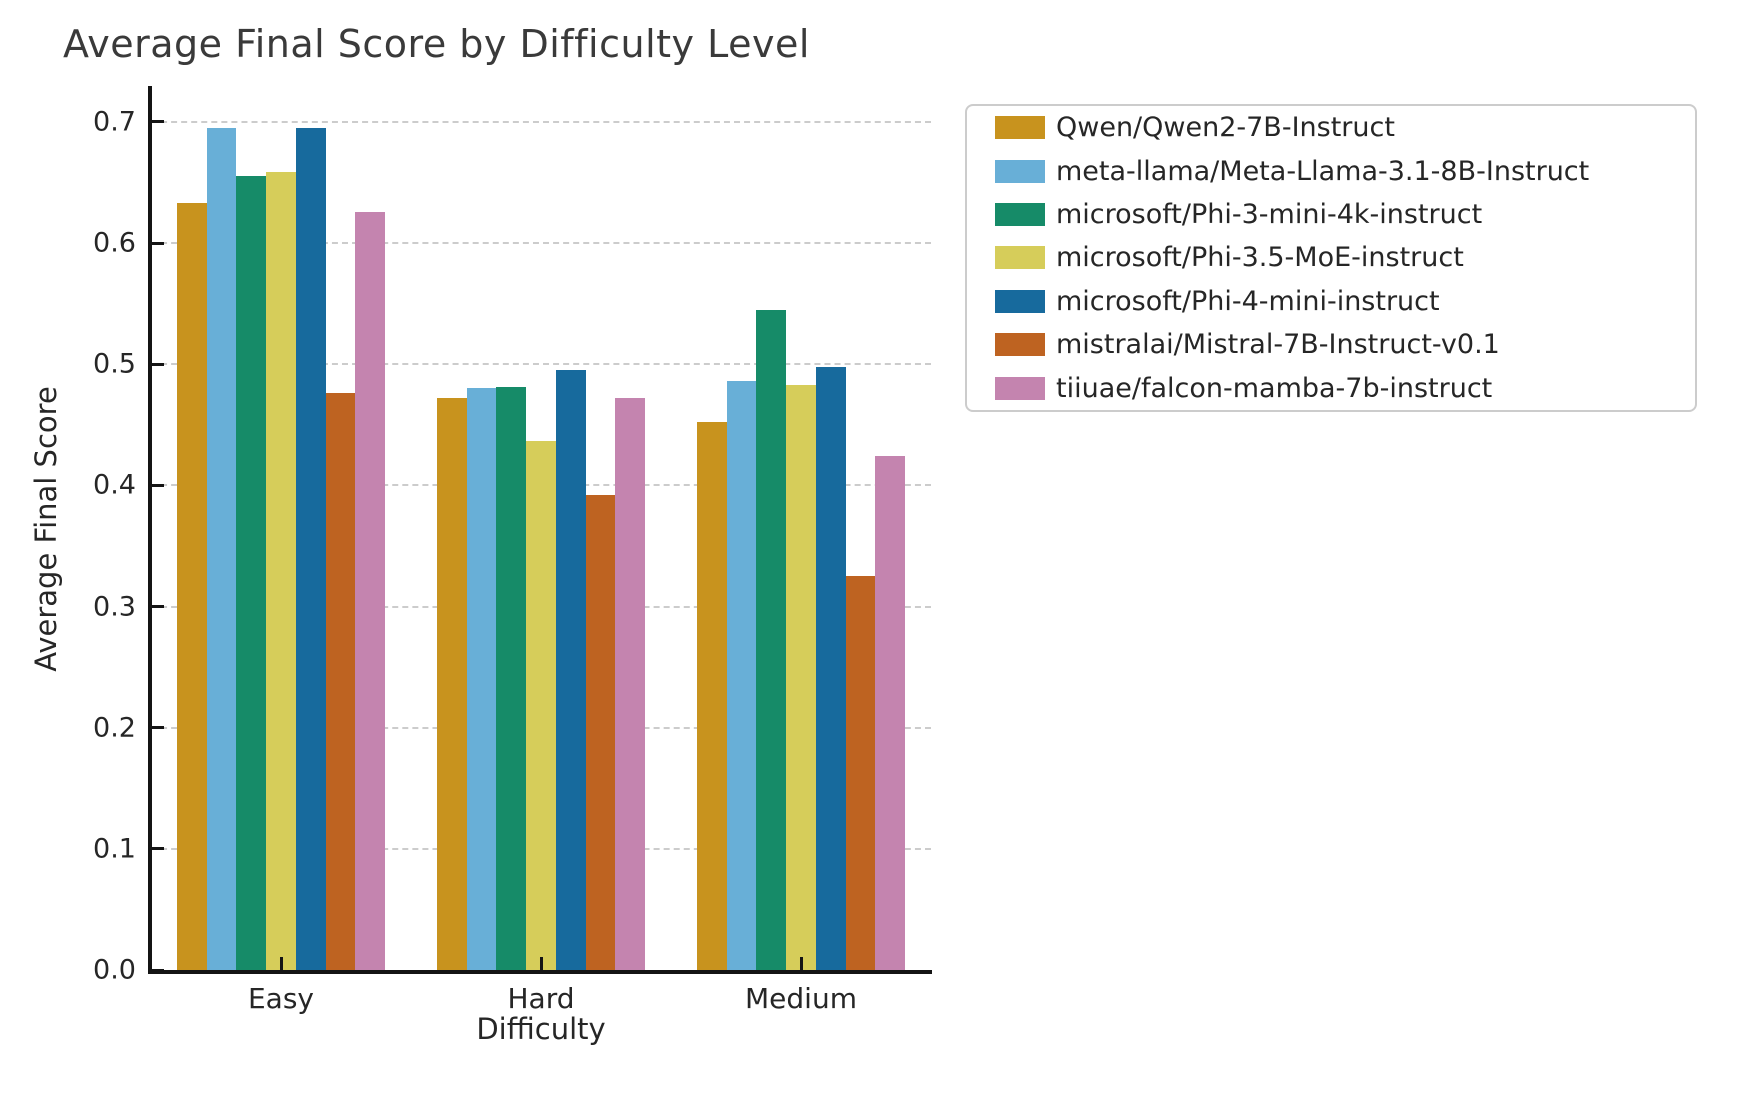 The image size is (1760, 1100). I want to click on legend-label: tiiuae/falcon-mamba-7b-instruct, so click(1274, 388).